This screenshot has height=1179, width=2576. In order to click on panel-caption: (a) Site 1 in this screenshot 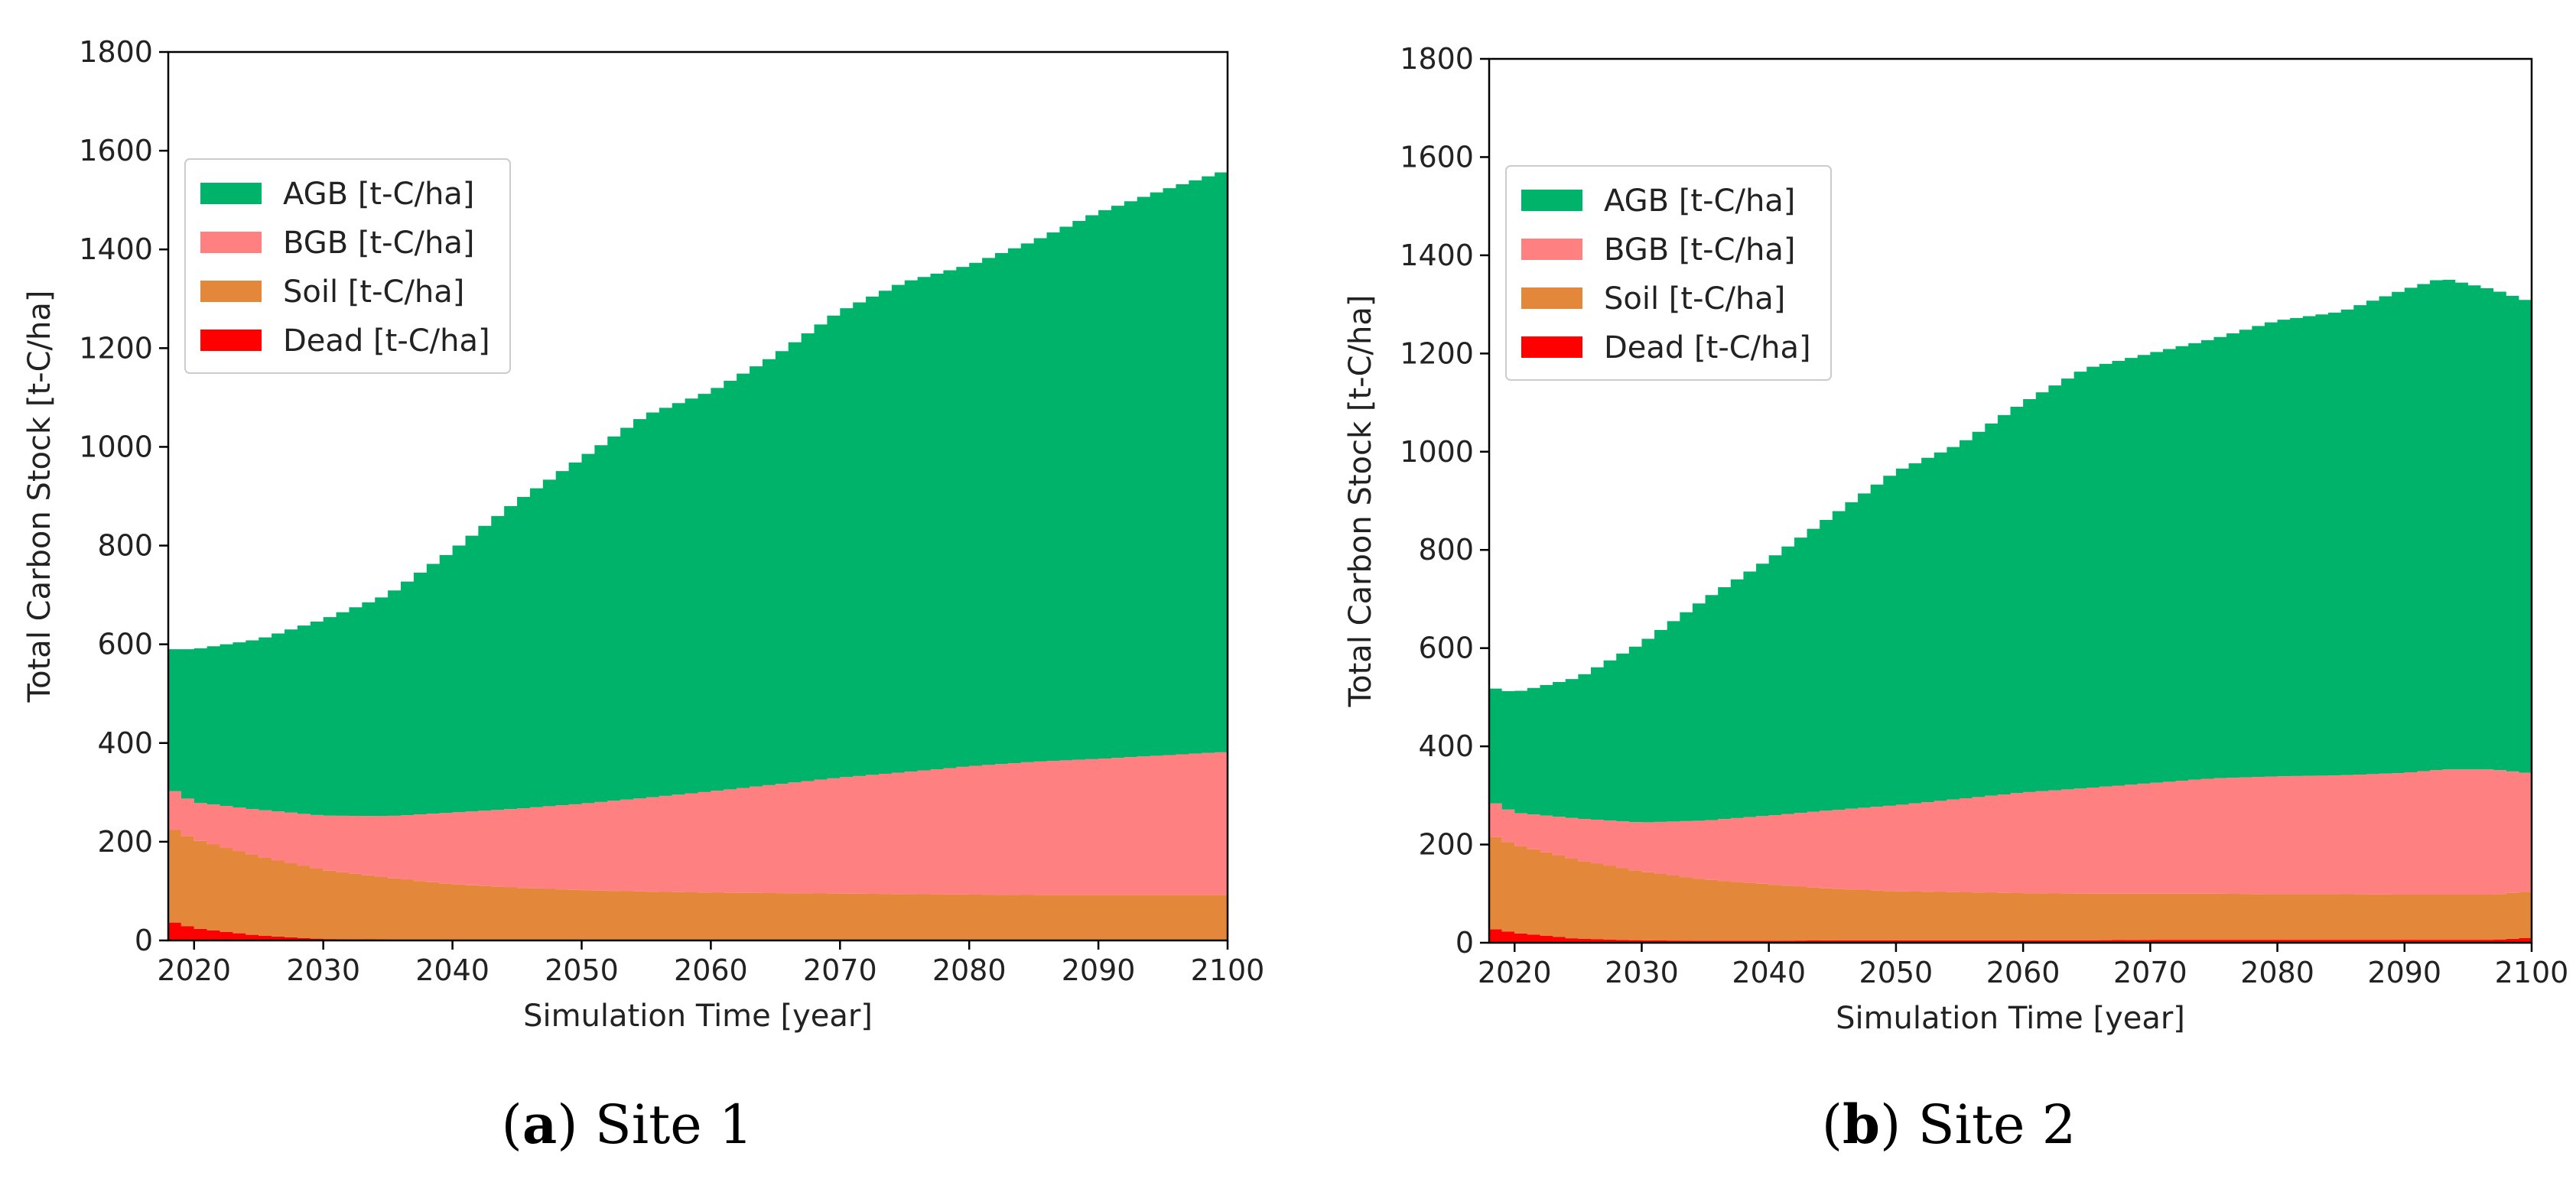, I will do `click(627, 1124)`.